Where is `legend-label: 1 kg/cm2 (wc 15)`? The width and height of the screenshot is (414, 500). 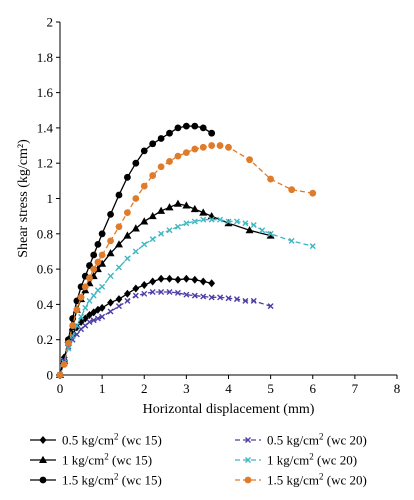 legend-label: 1 kg/cm2 (wc 15) is located at coordinates (107, 460).